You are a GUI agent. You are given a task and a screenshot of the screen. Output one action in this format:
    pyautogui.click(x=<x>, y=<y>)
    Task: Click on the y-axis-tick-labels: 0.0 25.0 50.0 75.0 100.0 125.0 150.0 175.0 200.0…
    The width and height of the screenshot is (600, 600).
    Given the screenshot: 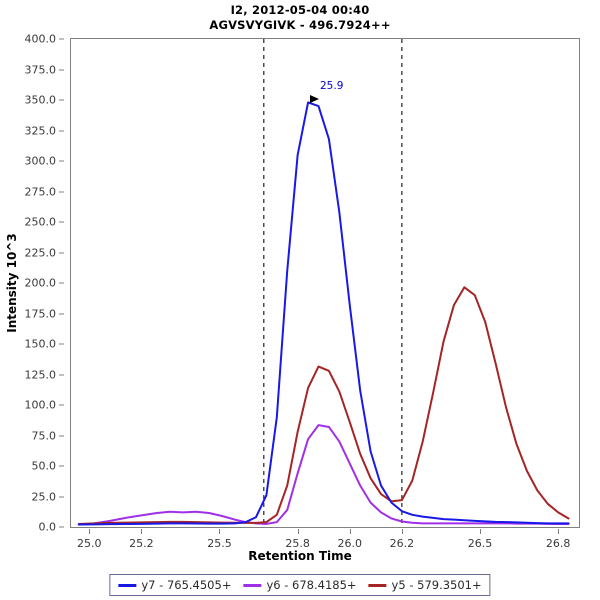 What is the action you would take?
    pyautogui.click(x=32, y=283)
    